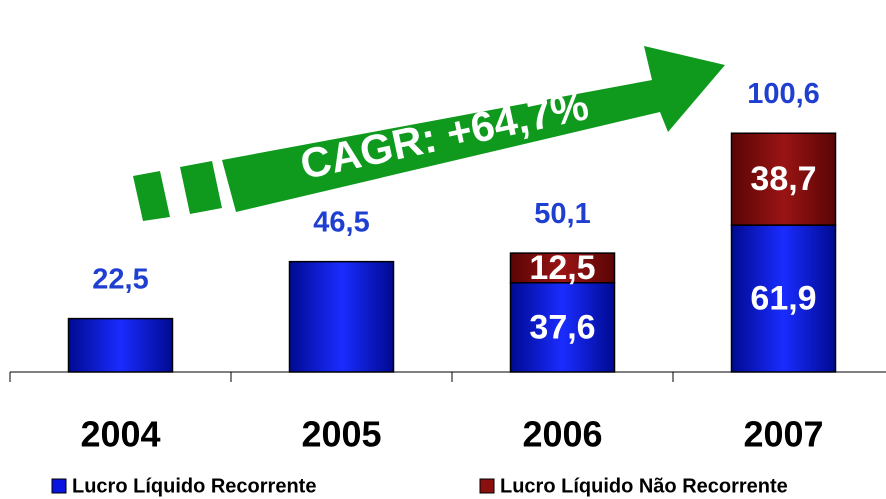  I want to click on total-label: 100,6, so click(783, 94).